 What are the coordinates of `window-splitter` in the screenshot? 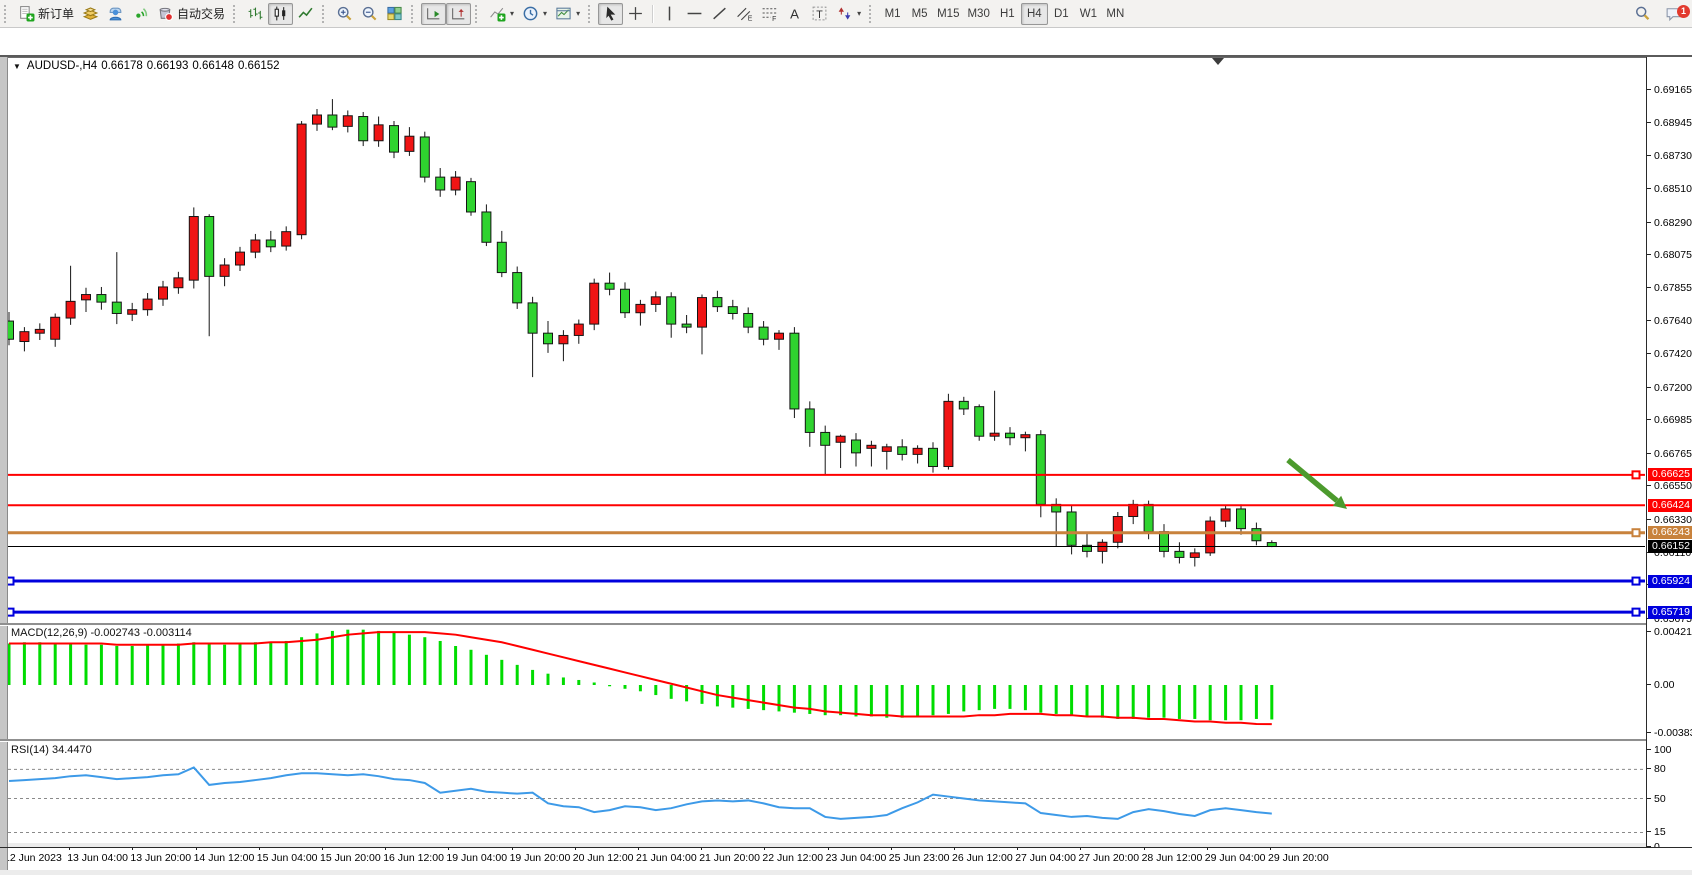 It's located at (846, 56).